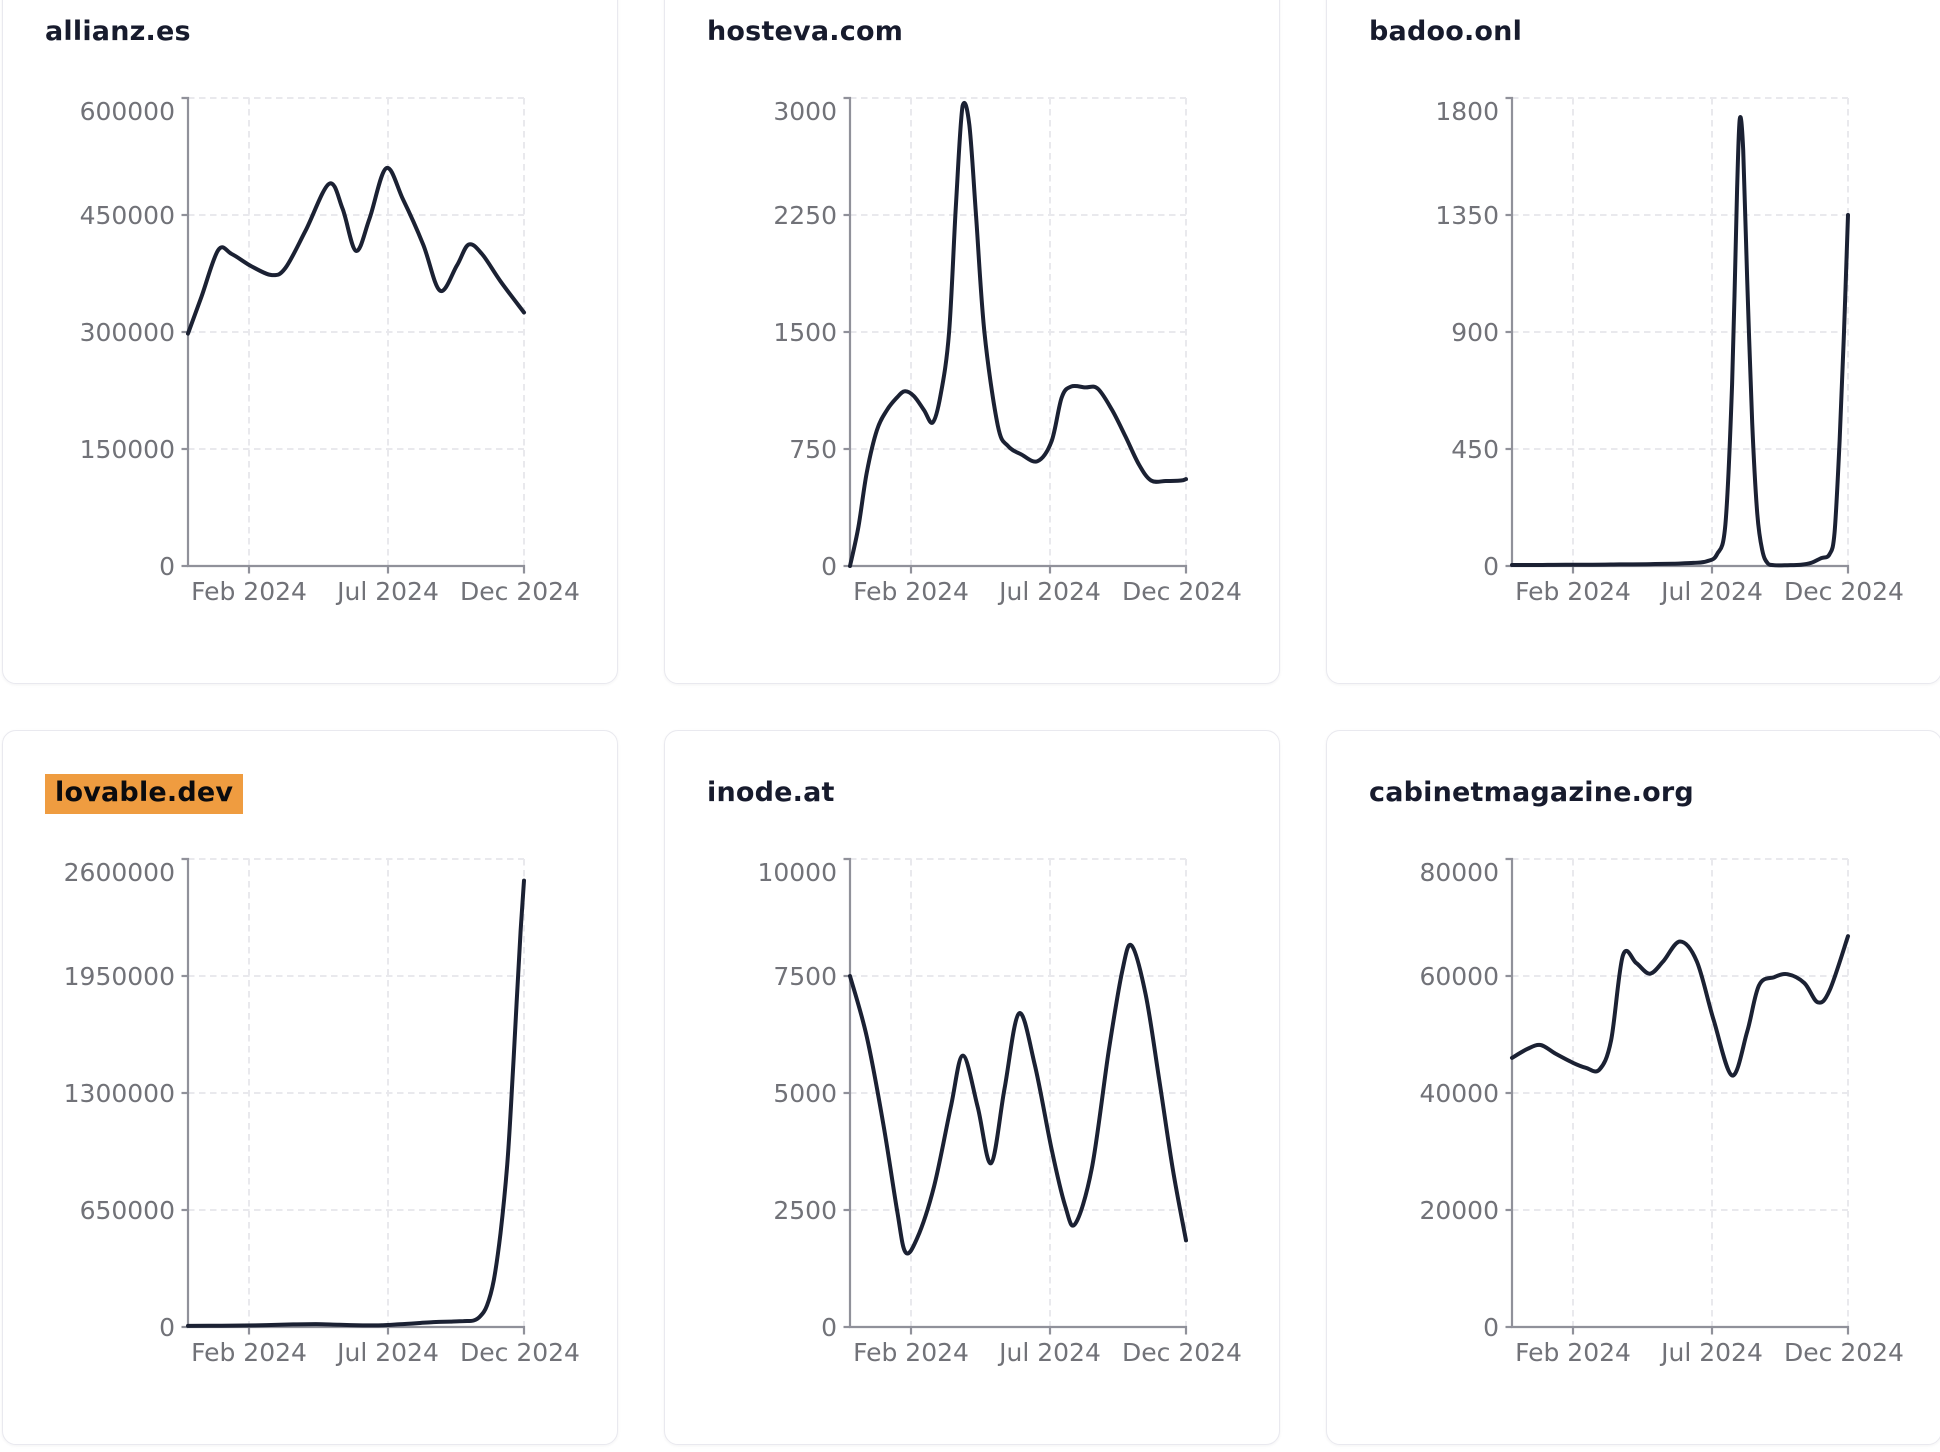 The width and height of the screenshot is (1940, 1452). I want to click on y-axis-labels: 2600000 1950000 1300000 650000 0, so click(119, 1100).